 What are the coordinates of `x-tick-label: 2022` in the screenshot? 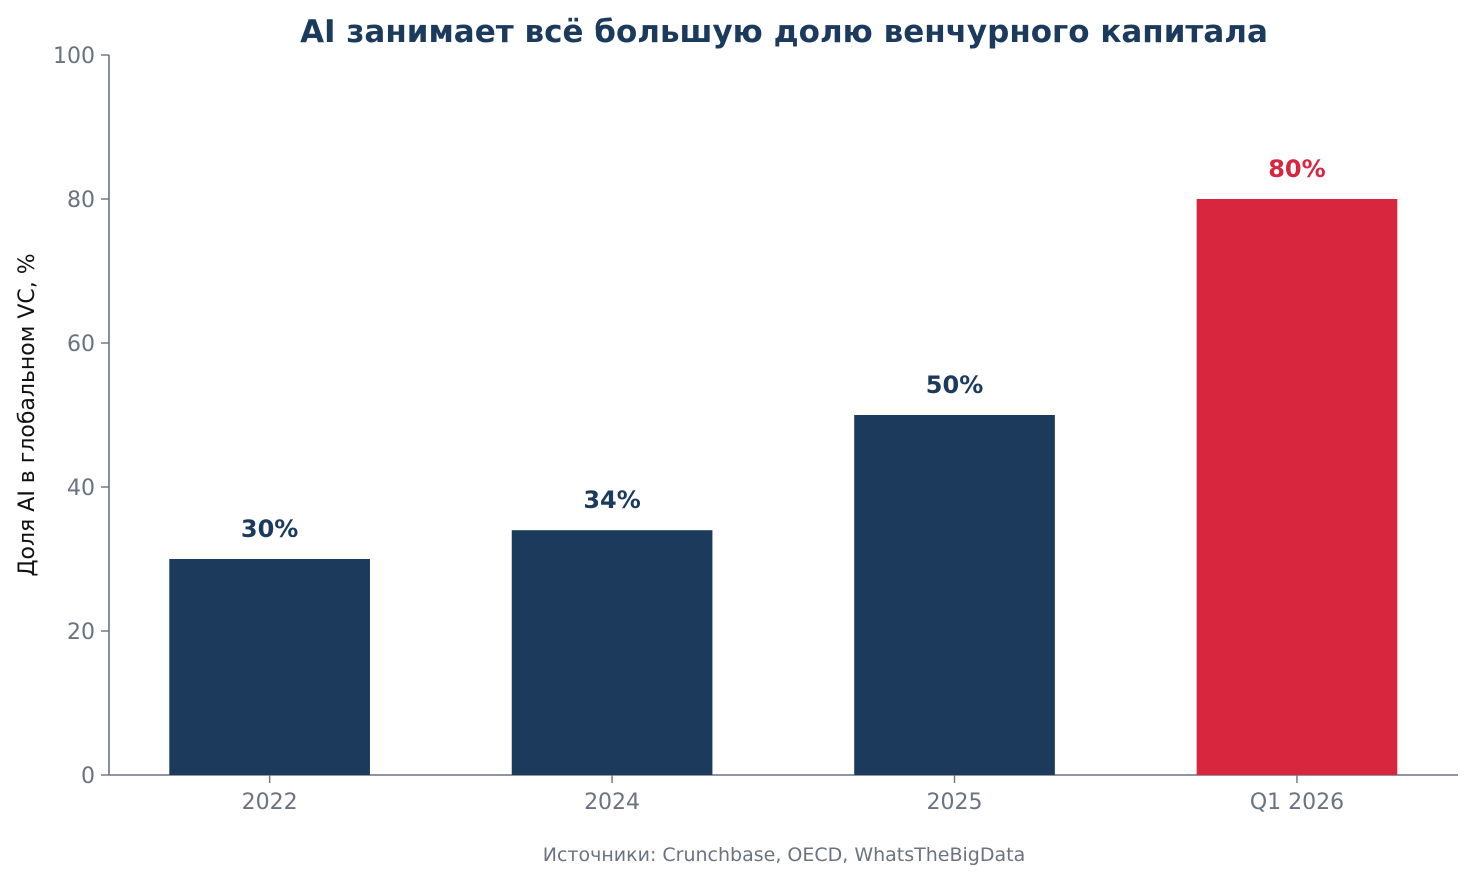 It's located at (270, 802).